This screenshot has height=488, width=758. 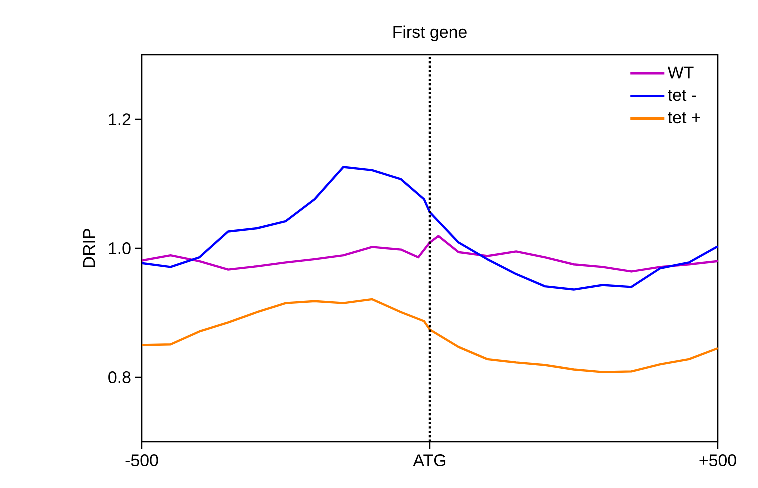 What do you see at coordinates (142, 460) in the screenshot?
I see `x-tick-label: -500` at bounding box center [142, 460].